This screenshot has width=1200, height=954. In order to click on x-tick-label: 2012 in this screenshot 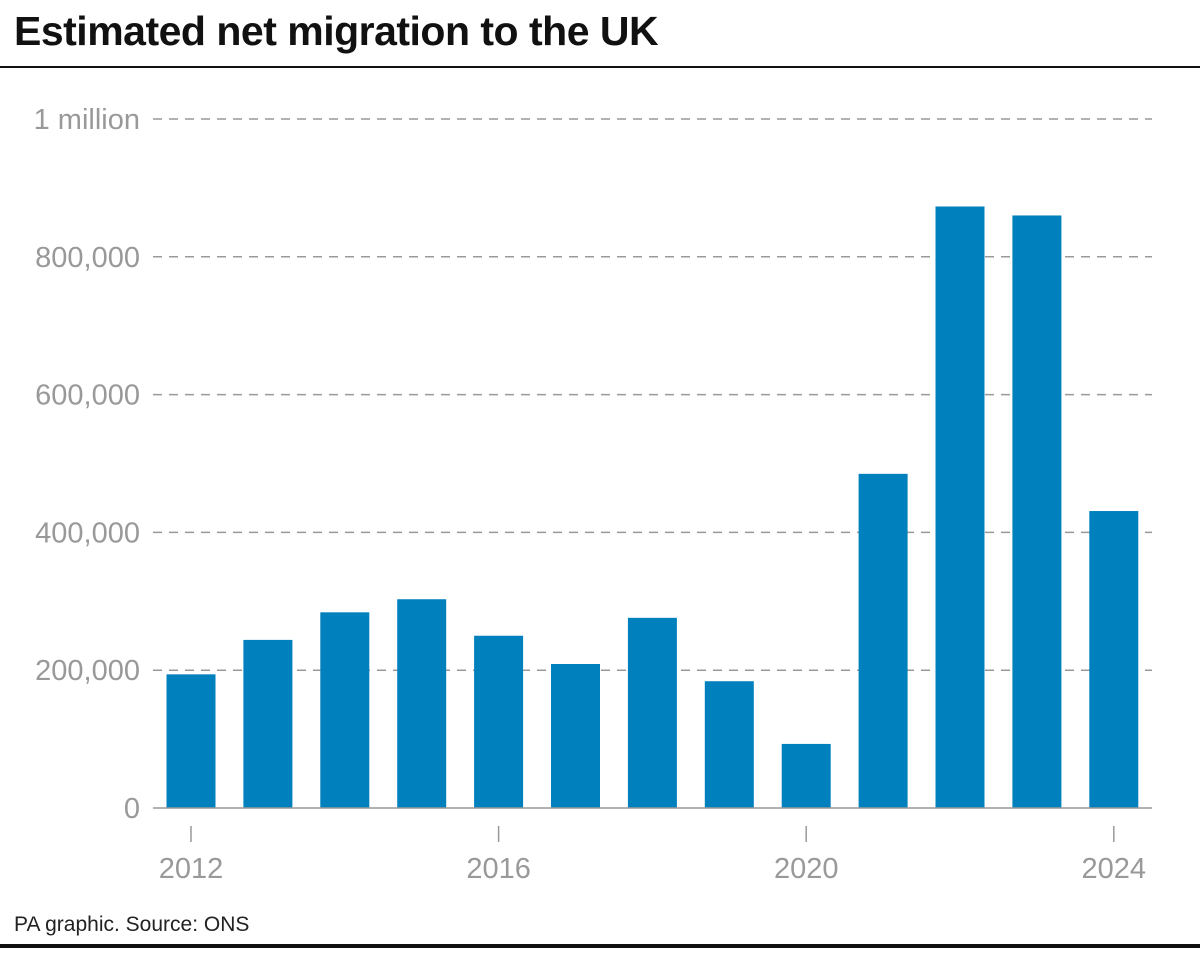, I will do `click(191, 869)`.